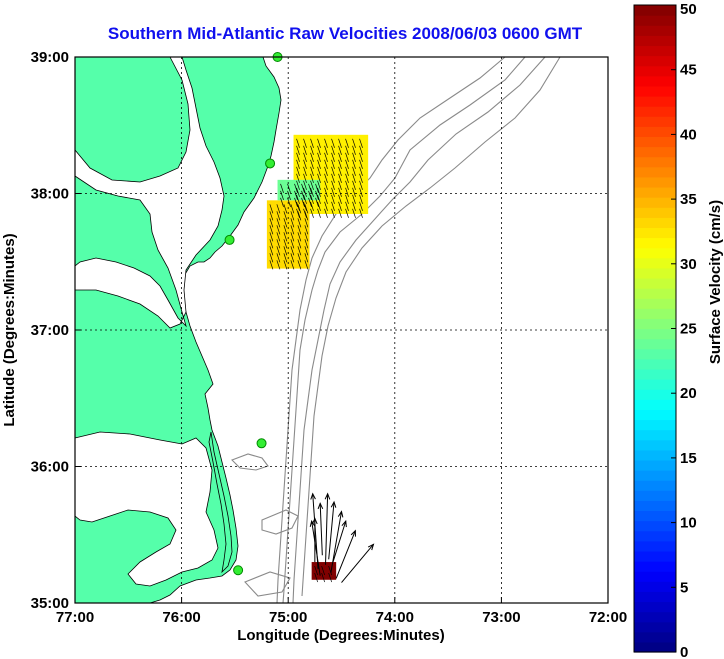 The width and height of the screenshot is (724, 659). Describe the element at coordinates (327, 496) in the screenshot. I see `vector-arrowhead` at that location.